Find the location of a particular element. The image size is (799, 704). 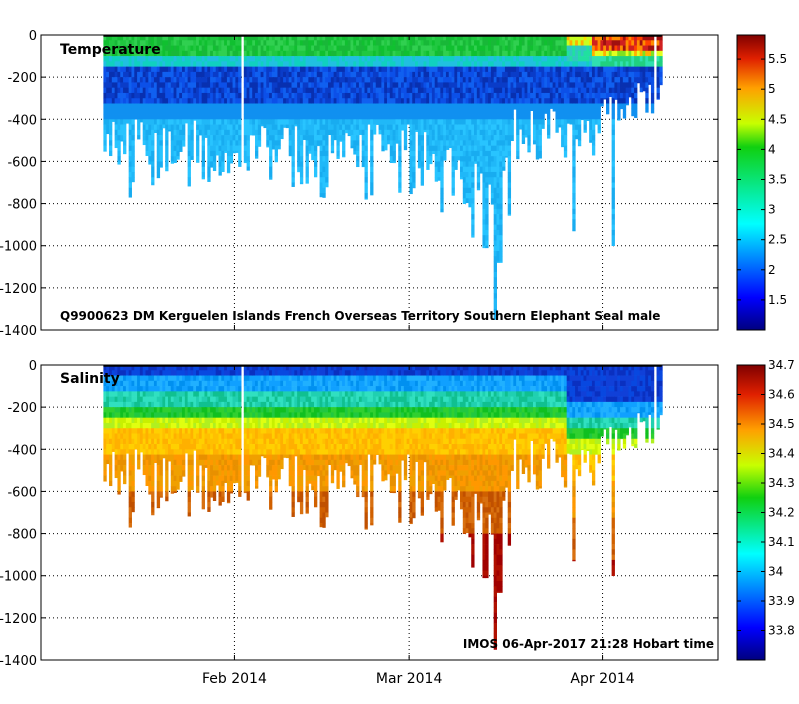

colorbar-tick-label: 5 is located at coordinates (772, 89).